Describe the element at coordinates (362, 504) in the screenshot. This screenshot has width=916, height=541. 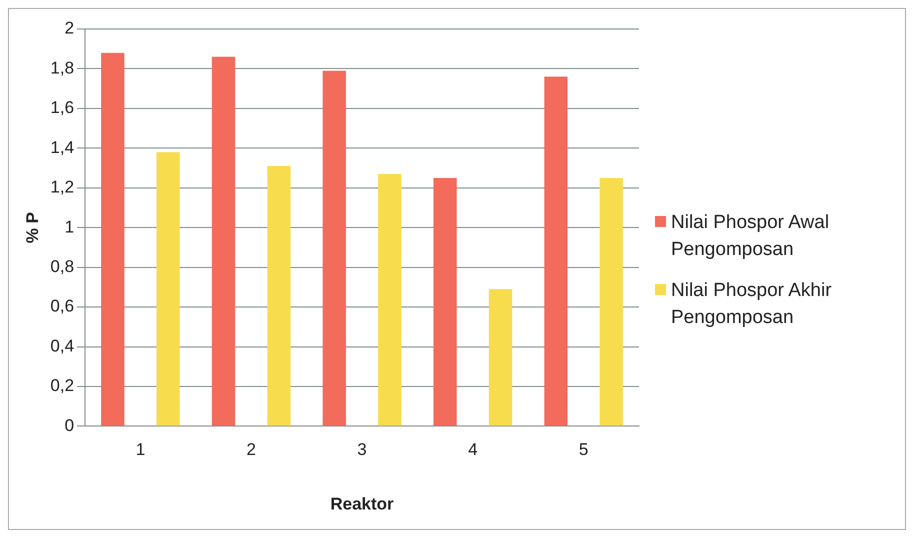
I see `x-axis-title: Reaktor` at that location.